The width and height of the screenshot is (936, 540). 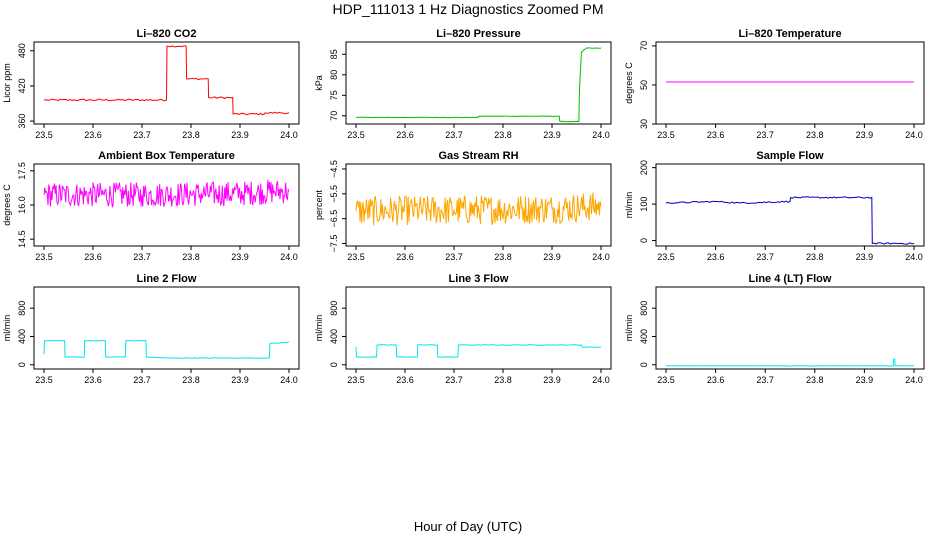 What do you see at coordinates (644, 167) in the screenshot?
I see `y-tick-label: 200` at bounding box center [644, 167].